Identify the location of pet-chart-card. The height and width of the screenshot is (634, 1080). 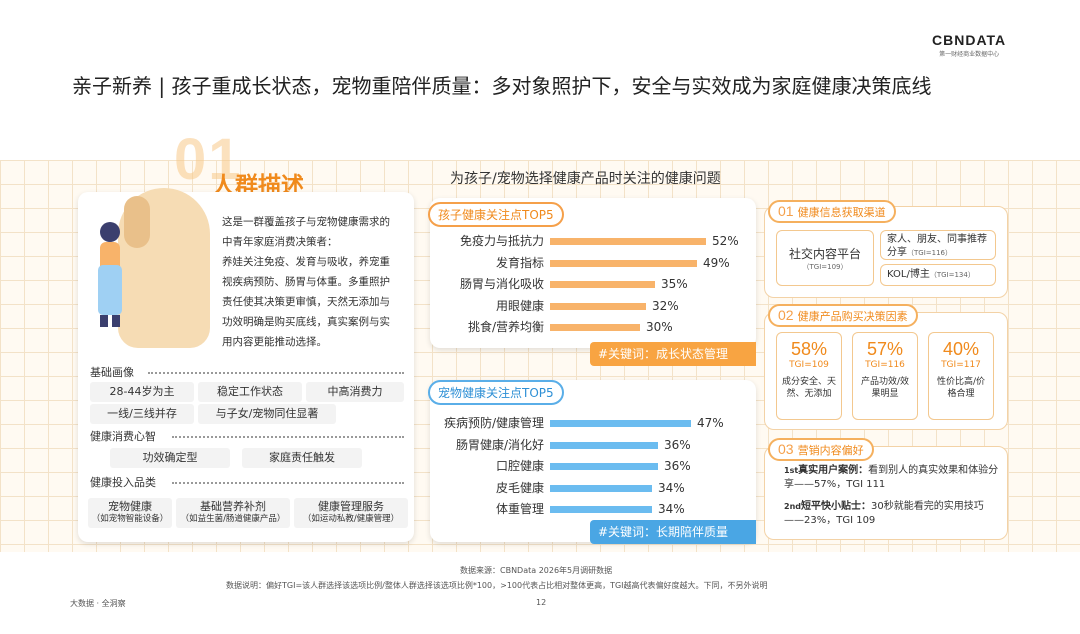
(593, 461).